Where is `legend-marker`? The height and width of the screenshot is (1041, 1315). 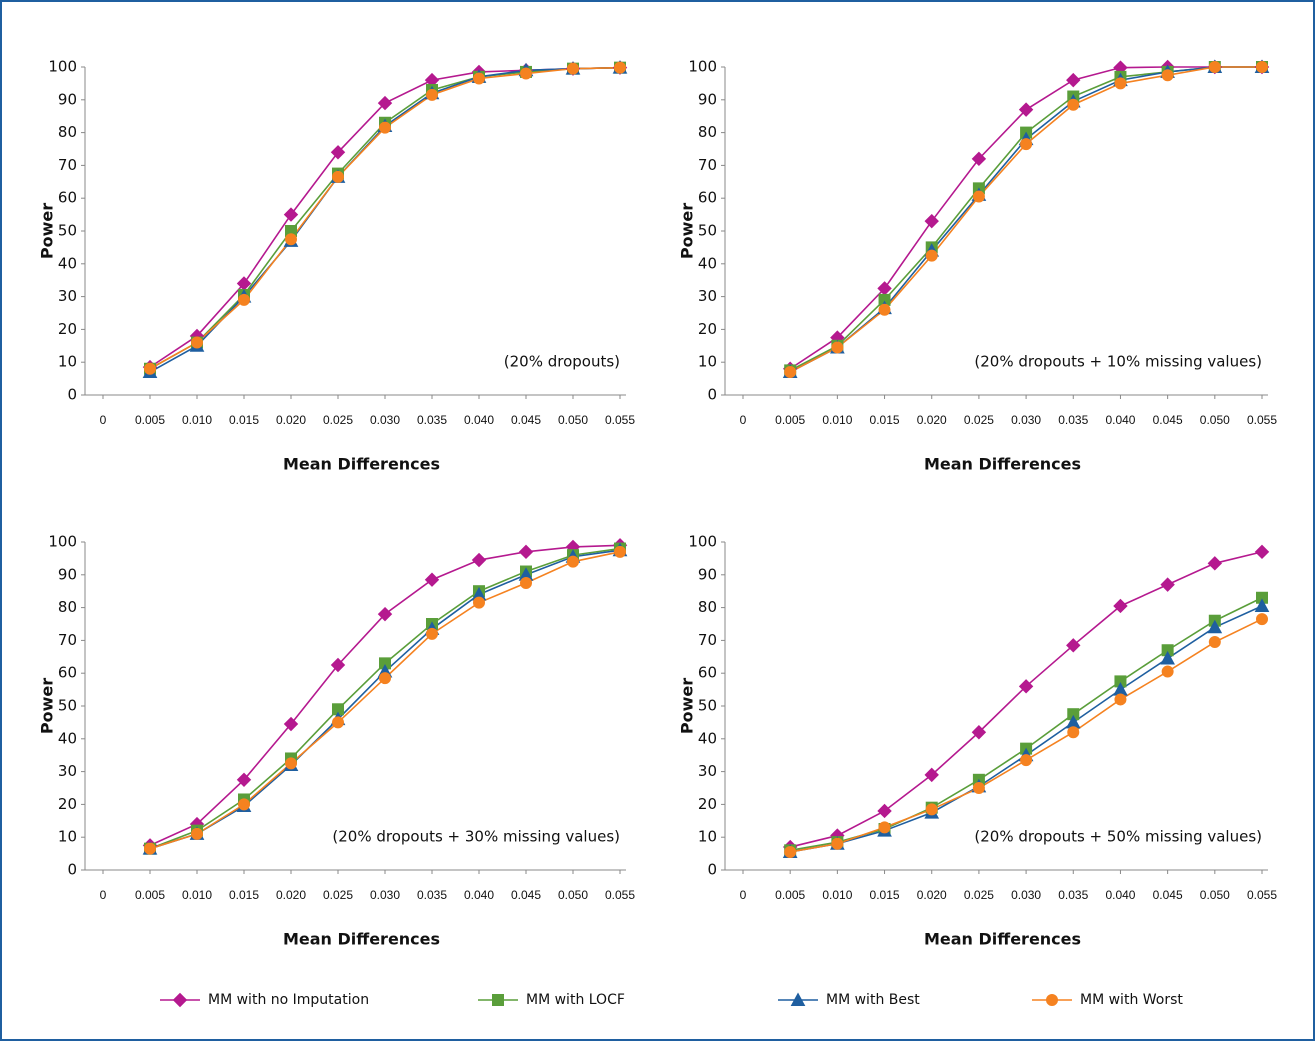
legend-marker is located at coordinates (1052, 1000).